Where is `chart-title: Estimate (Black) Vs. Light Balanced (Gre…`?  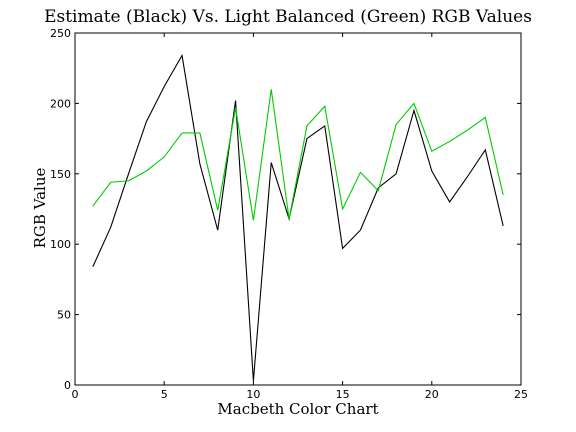 chart-title: Estimate (Black) Vs. Light Balanced (Gre… is located at coordinates (288, 17).